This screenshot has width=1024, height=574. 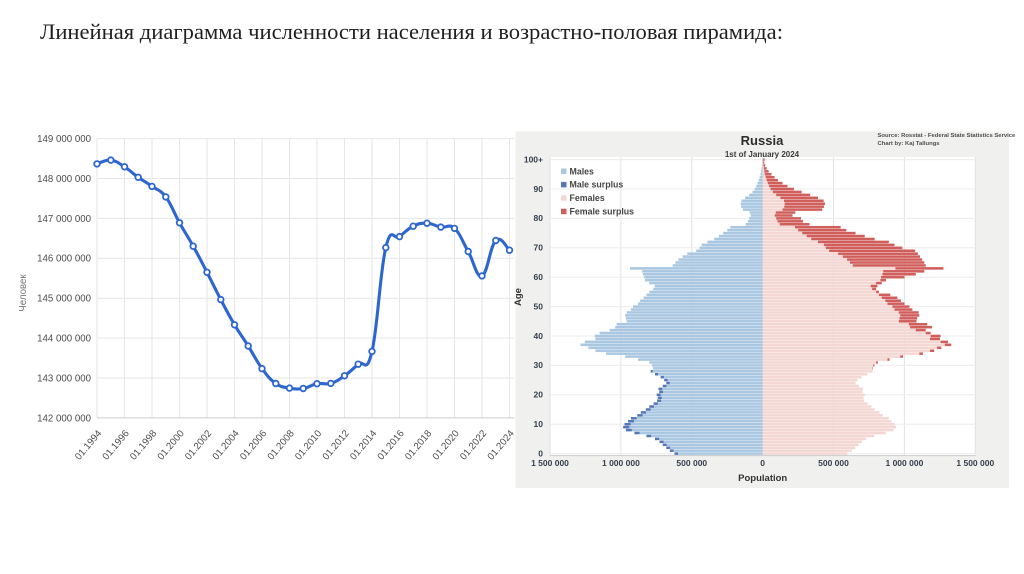 I want to click on svg-text: 50, so click(x=539, y=306).